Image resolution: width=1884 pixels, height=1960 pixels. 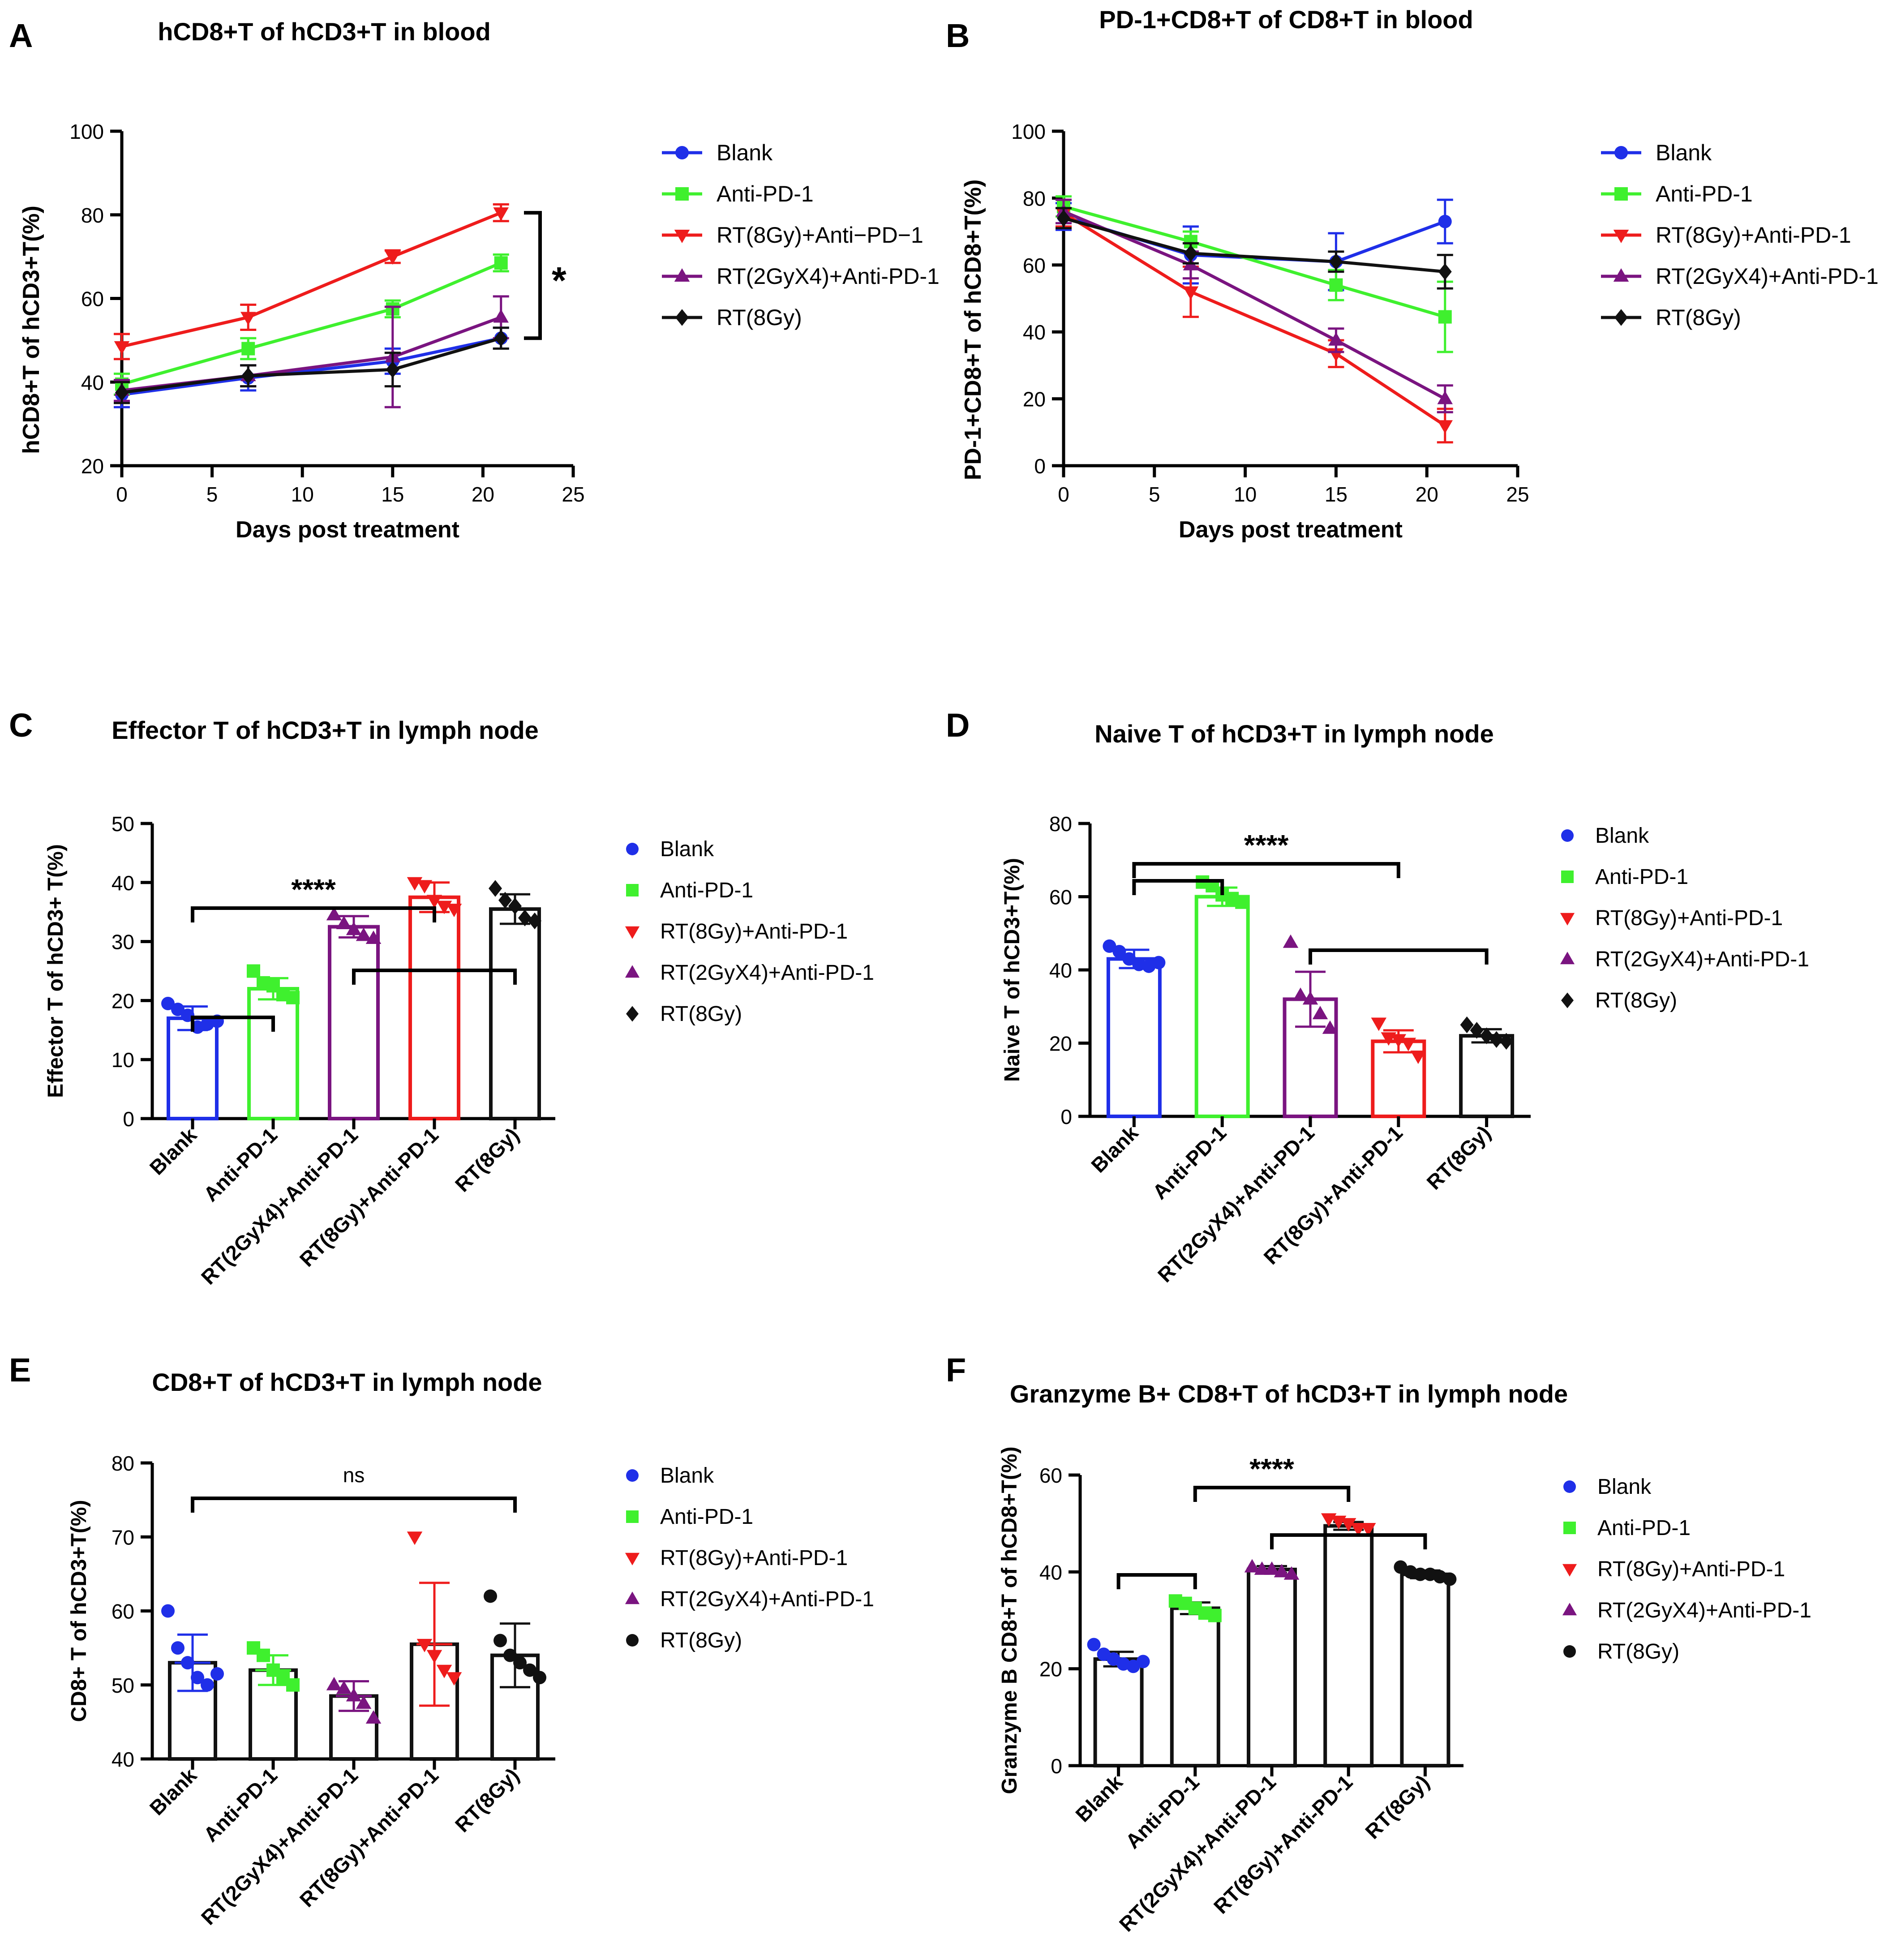 I want to click on x-tick-label: RT(8Gy), so click(x=487, y=1160).